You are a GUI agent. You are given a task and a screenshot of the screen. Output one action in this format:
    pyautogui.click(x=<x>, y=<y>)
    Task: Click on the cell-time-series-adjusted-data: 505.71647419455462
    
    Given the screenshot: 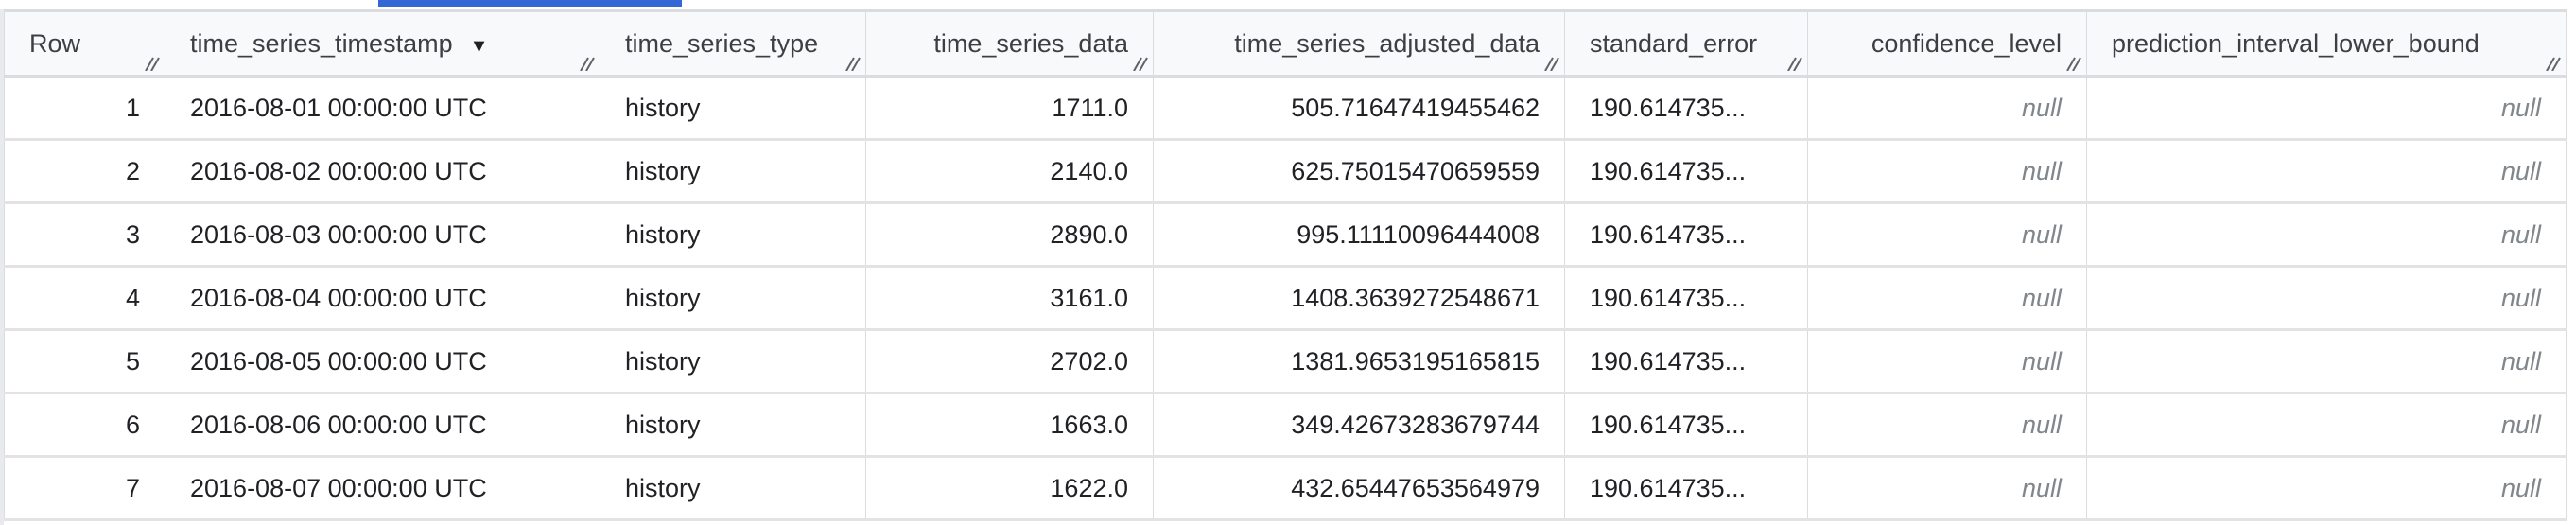 What is the action you would take?
    pyautogui.click(x=1359, y=108)
    